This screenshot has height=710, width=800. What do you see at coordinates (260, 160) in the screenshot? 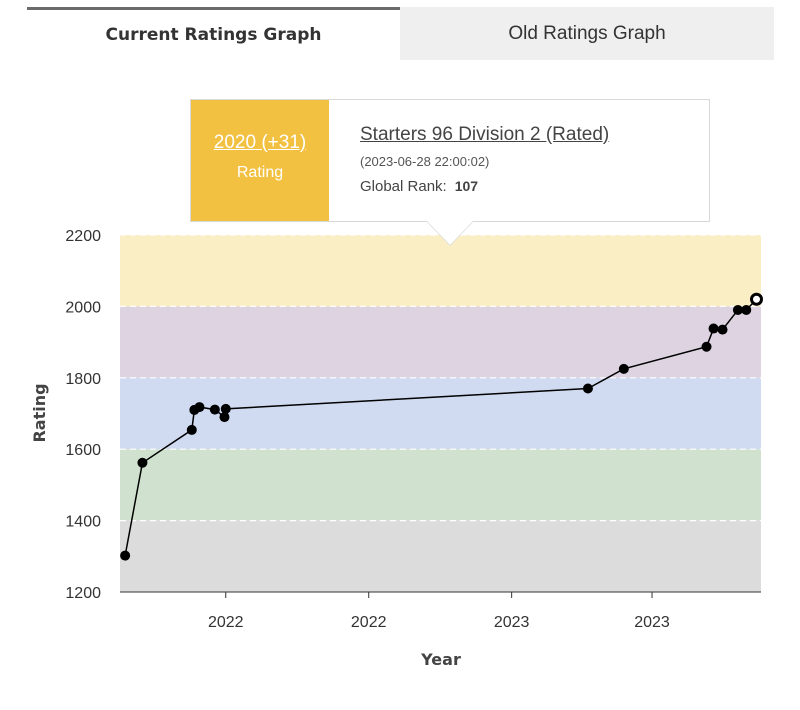
I see `tooltip-rating-panel: 2020 (+31) Rating` at bounding box center [260, 160].